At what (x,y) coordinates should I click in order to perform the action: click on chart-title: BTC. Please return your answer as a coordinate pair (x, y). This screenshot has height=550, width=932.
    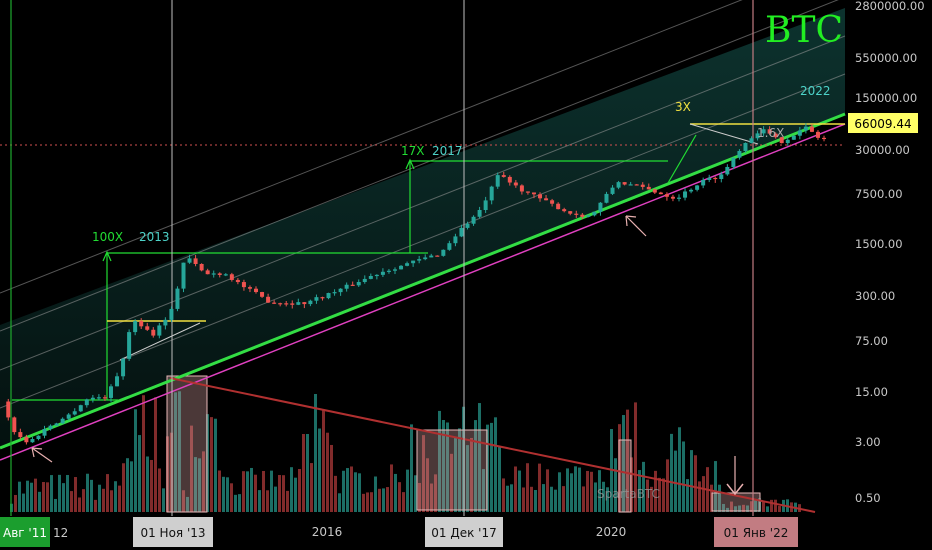
    Looking at the image, I should click on (804, 30).